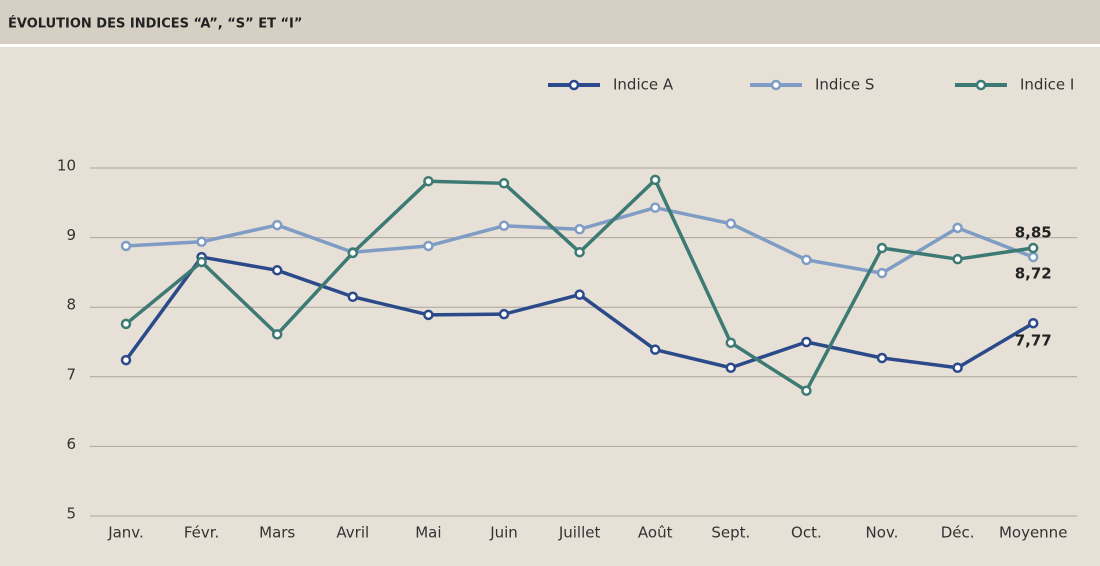  Describe the element at coordinates (71, 374) in the screenshot. I see `y-tick-label: 7` at that location.